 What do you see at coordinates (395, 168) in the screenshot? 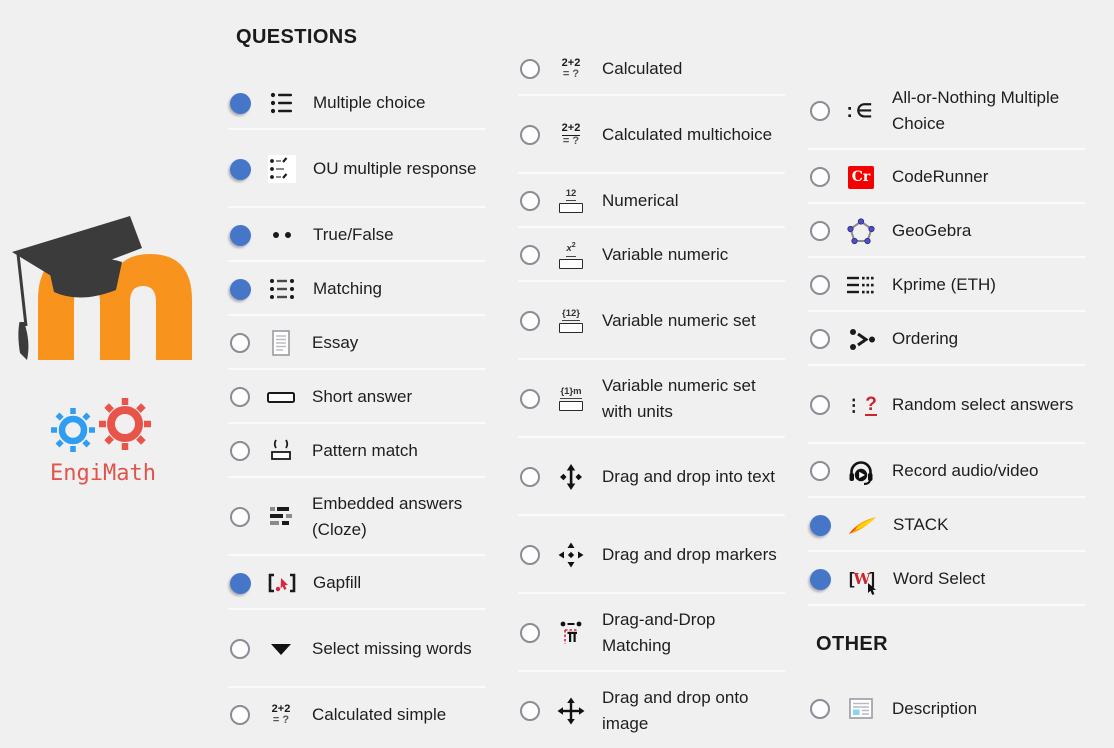
I see `question-type-label: OU multiple response` at bounding box center [395, 168].